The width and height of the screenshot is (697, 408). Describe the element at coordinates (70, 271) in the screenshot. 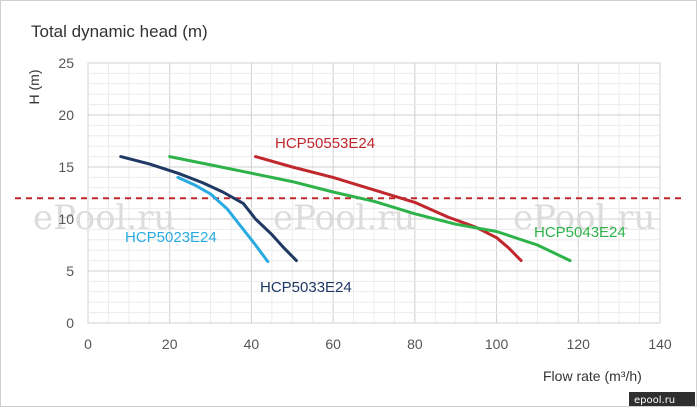

I see `y-tick-label: 5` at that location.